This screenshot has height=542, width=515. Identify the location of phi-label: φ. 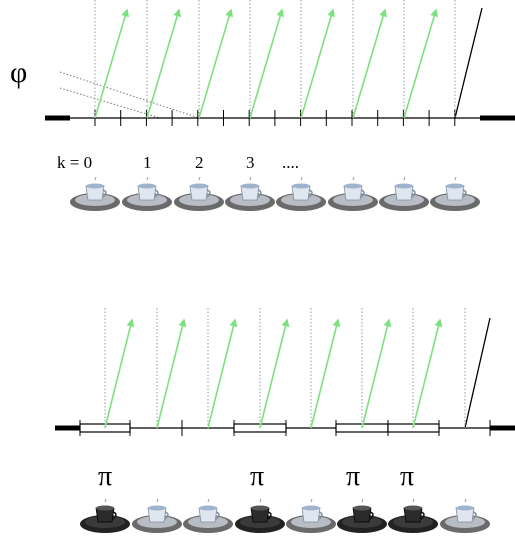
(18, 72).